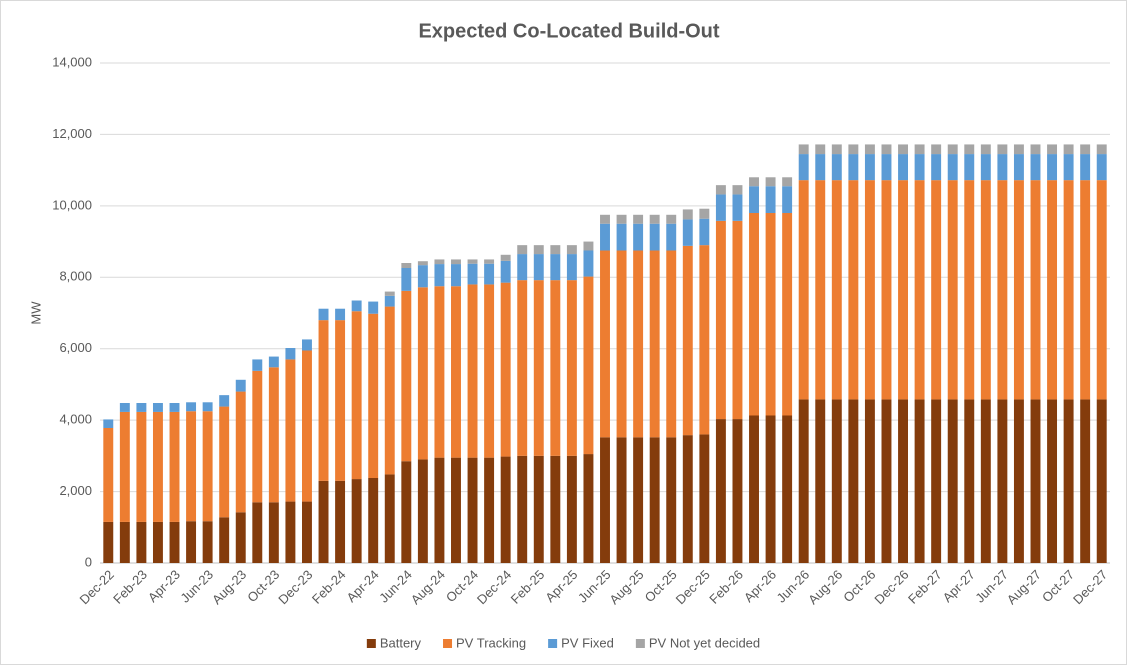  What do you see at coordinates (401, 642) in the screenshot?
I see `legend-label: Battery` at bounding box center [401, 642].